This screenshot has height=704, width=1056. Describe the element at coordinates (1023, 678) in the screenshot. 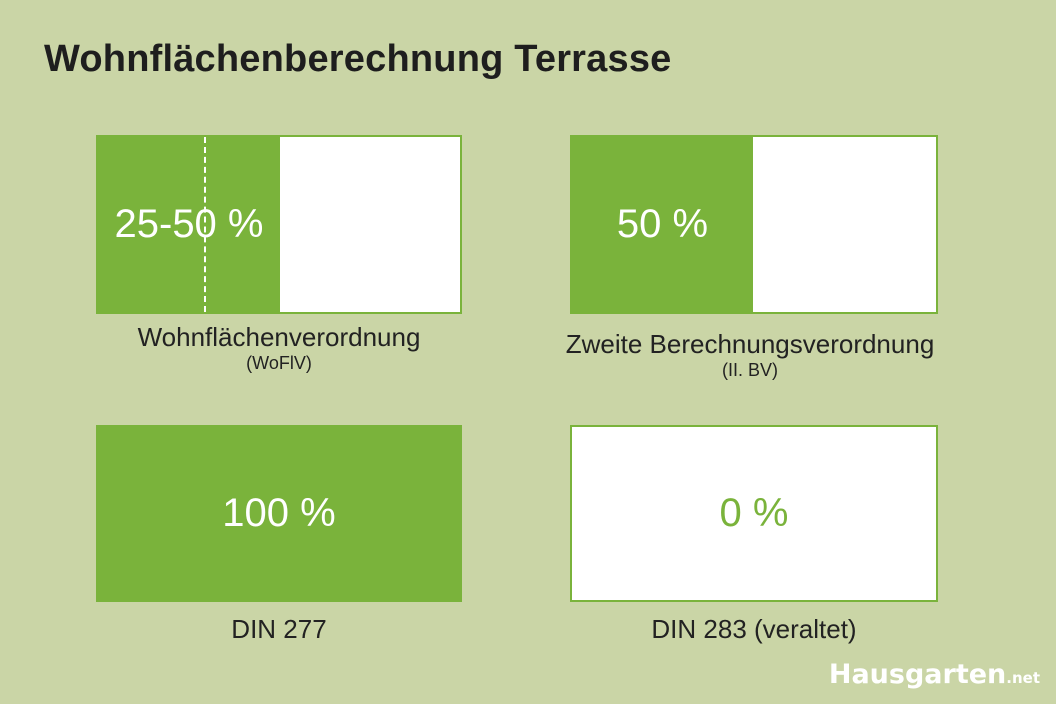

I see `logo-suffix: .net` at that location.